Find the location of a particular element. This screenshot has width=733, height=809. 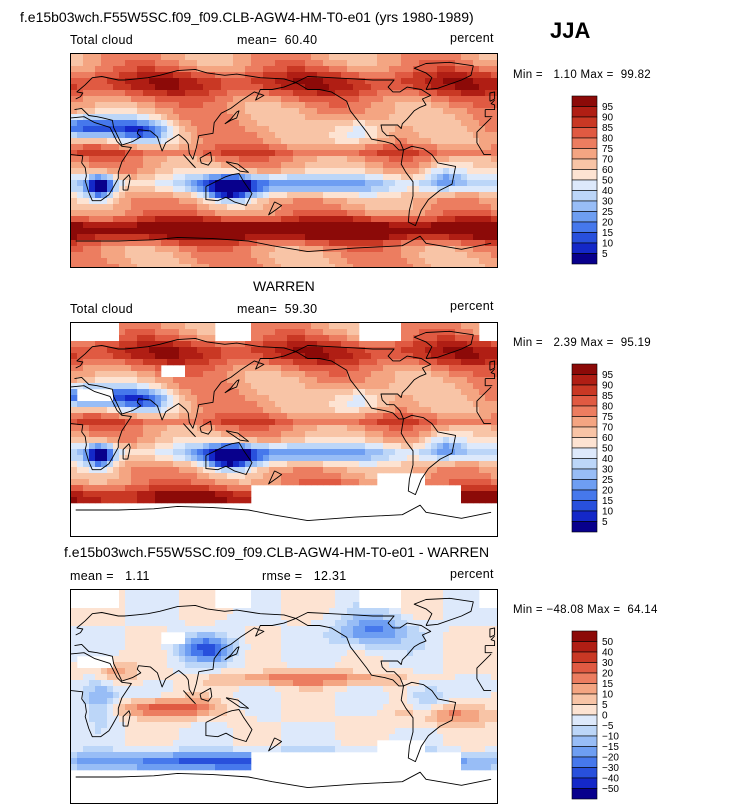

season-label: JJA is located at coordinates (570, 30).